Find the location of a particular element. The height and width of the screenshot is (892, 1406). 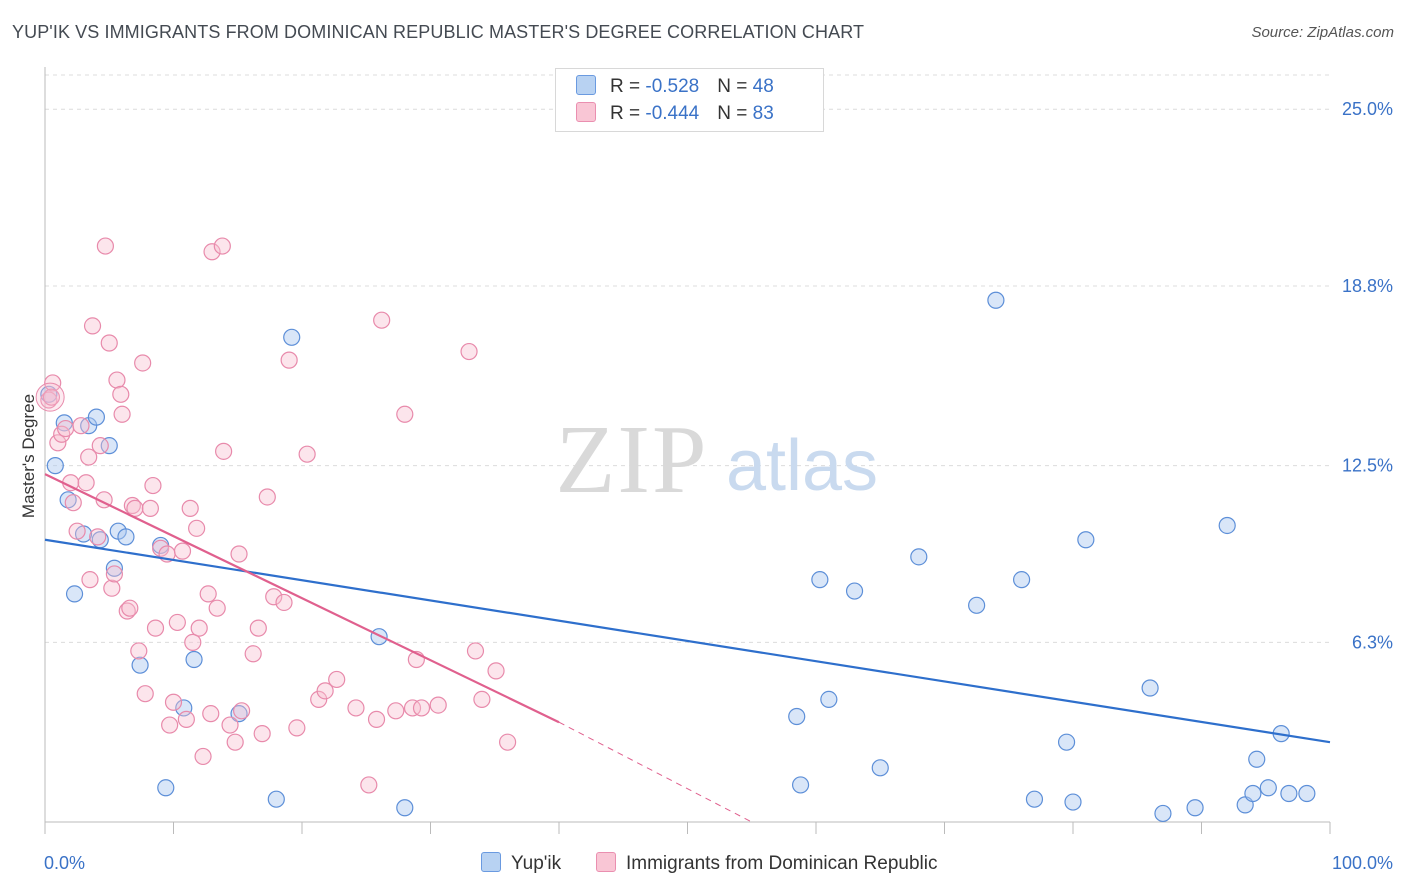

legend-r-label: R = is located at coordinates (628, 113).